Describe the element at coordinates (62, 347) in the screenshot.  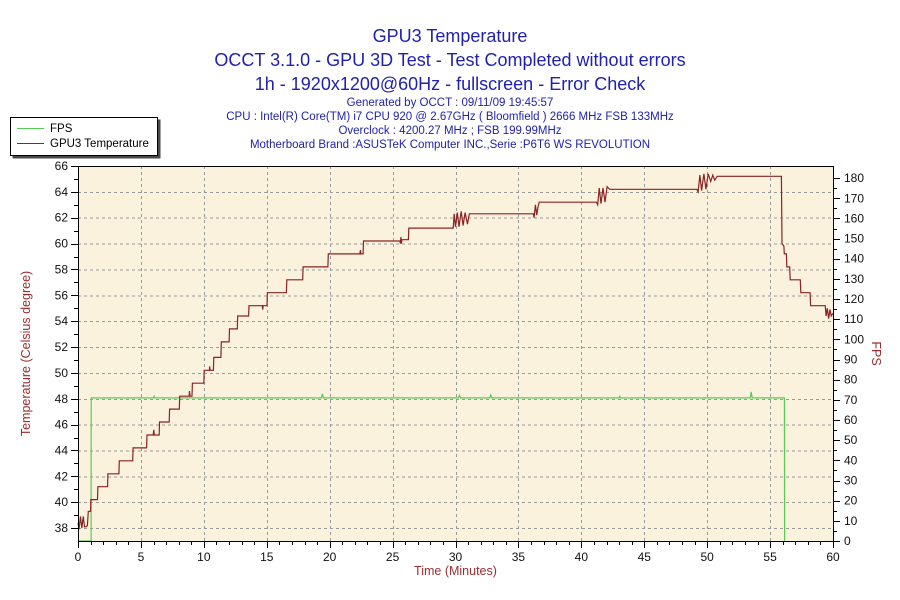
I see `svg-text: 52` at that location.